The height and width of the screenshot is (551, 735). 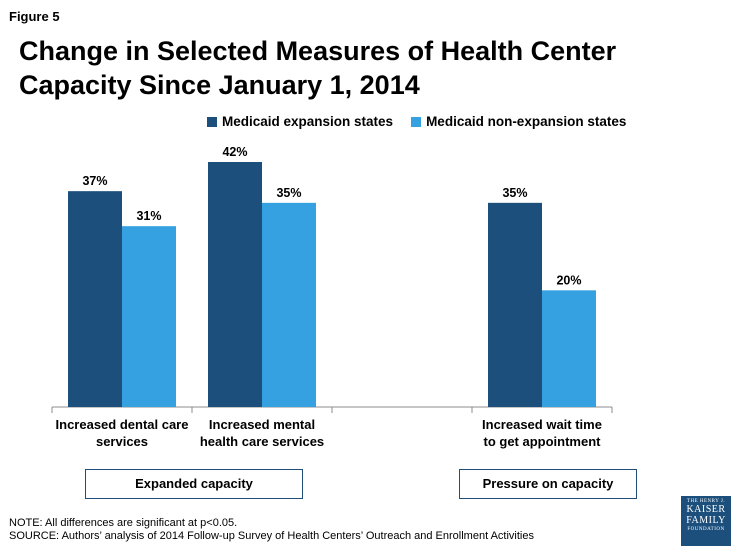 I want to click on logo-line-3: FAMILY, so click(x=706, y=520).